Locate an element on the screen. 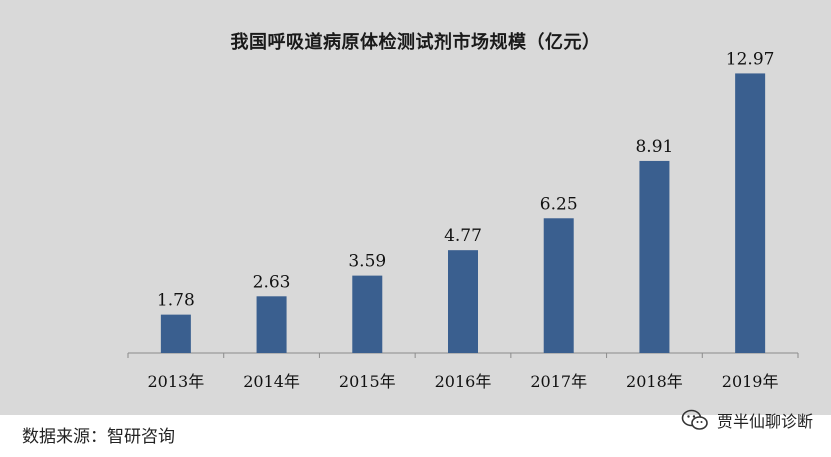  chart-title: 我国呼吸道病原体检测试剂市场规模（亿元） is located at coordinates (415, 42).